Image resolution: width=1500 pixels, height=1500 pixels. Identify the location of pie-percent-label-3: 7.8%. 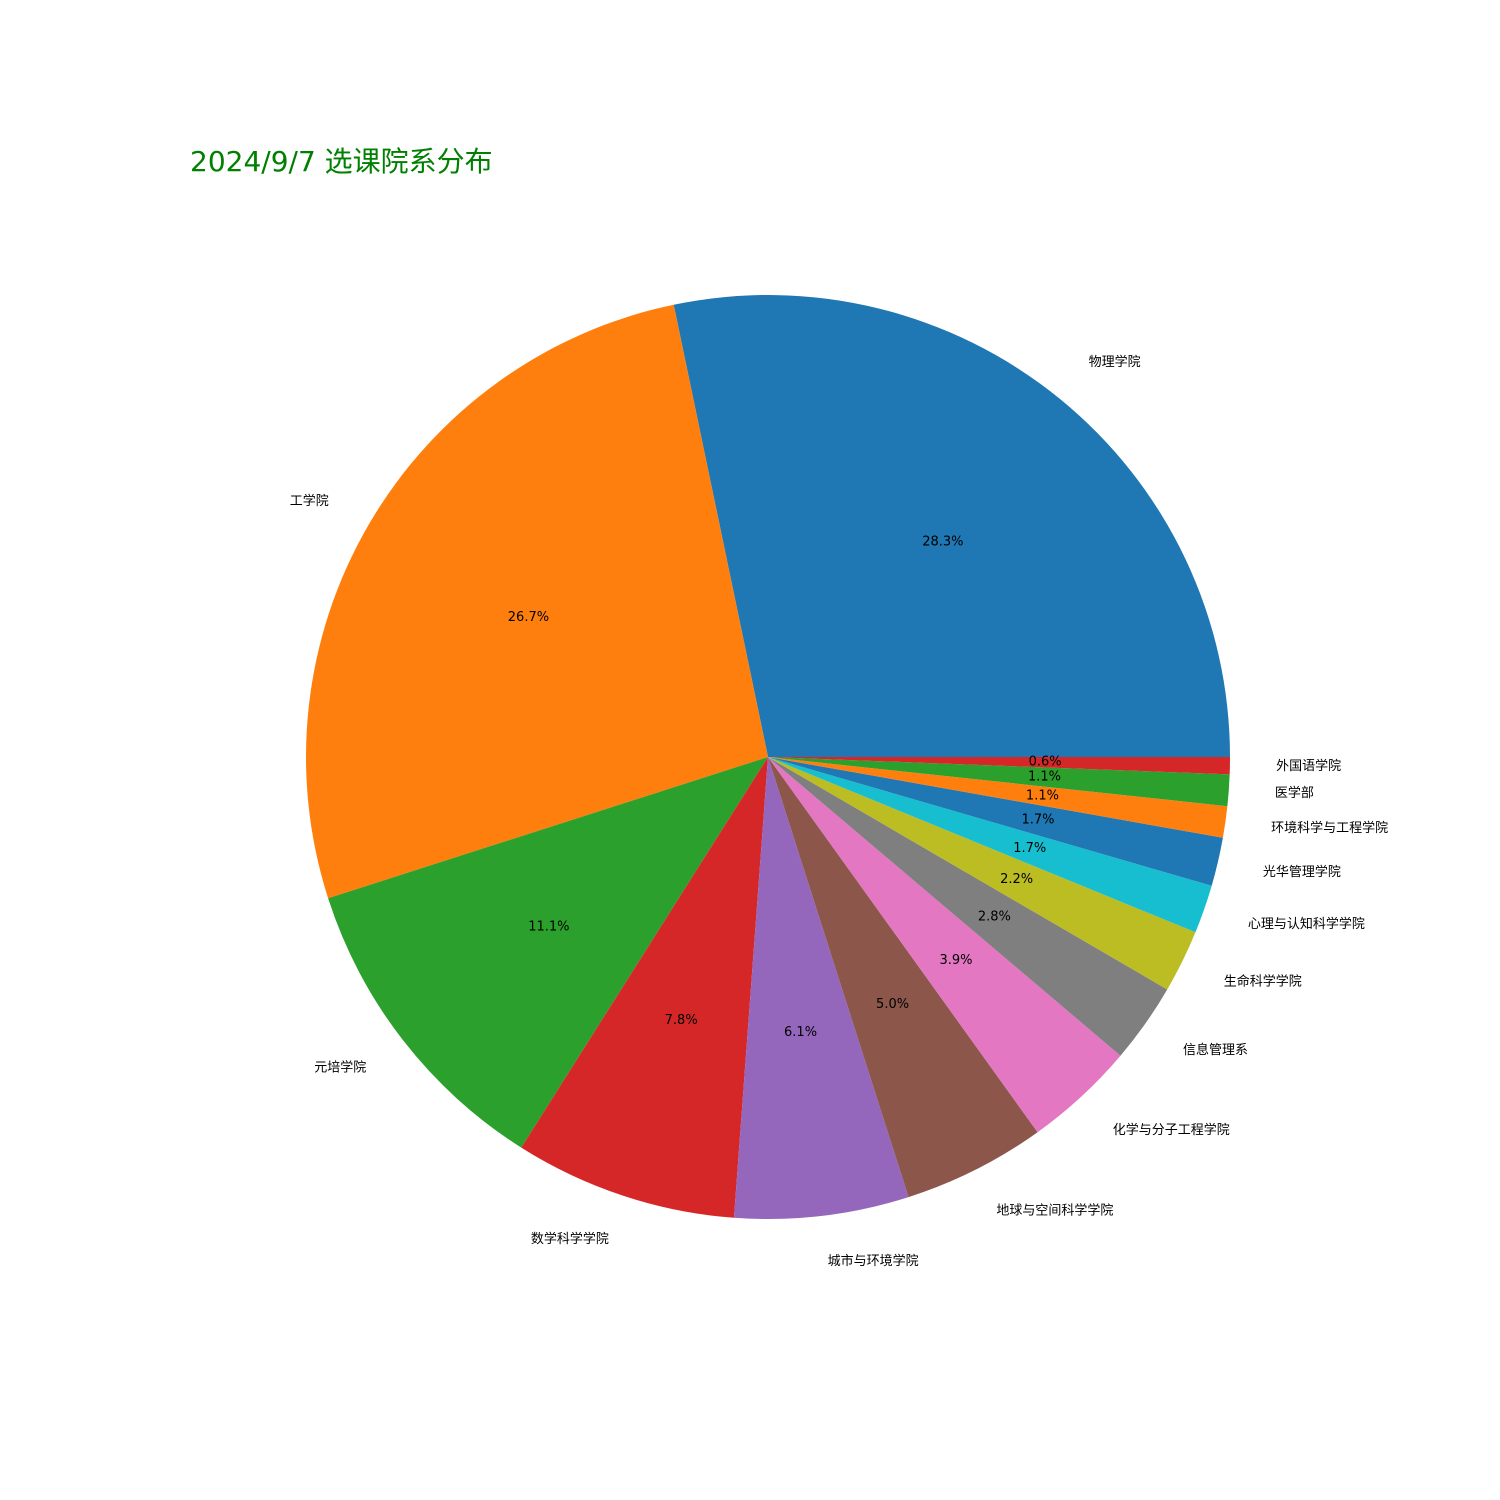
(681, 1020).